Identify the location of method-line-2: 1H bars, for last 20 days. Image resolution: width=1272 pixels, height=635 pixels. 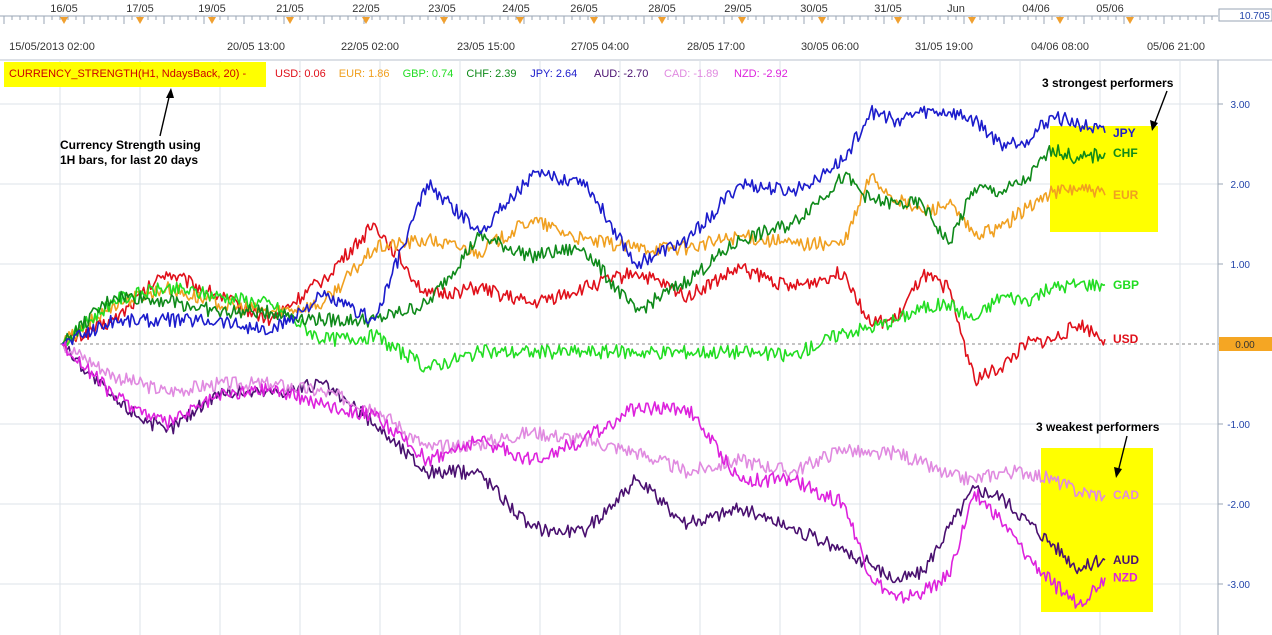
(129, 160).